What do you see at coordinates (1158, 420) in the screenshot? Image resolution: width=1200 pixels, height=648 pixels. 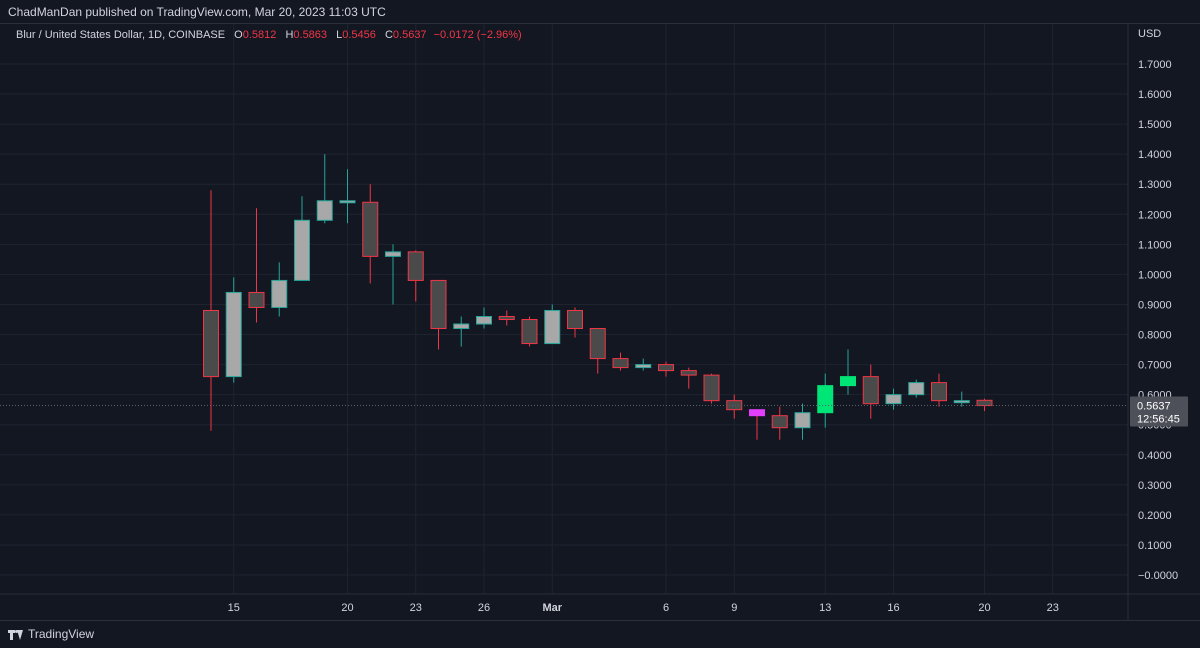 I see `bar-countdown: 12:56:45` at bounding box center [1158, 420].